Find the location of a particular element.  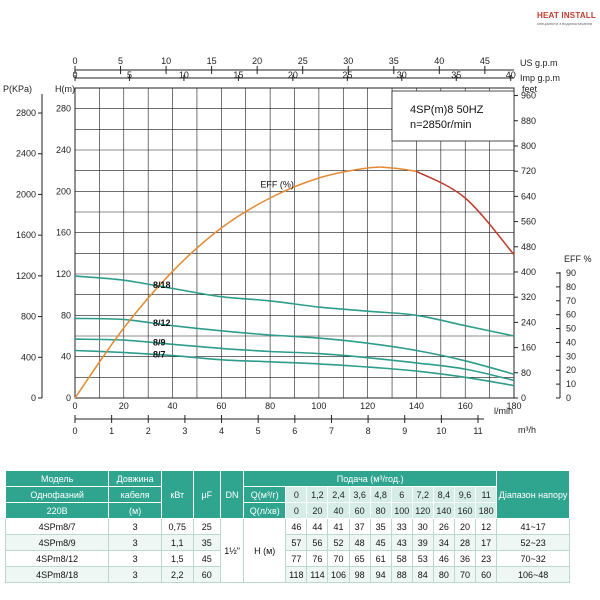

row-kw: 0,75 is located at coordinates (177, 526).